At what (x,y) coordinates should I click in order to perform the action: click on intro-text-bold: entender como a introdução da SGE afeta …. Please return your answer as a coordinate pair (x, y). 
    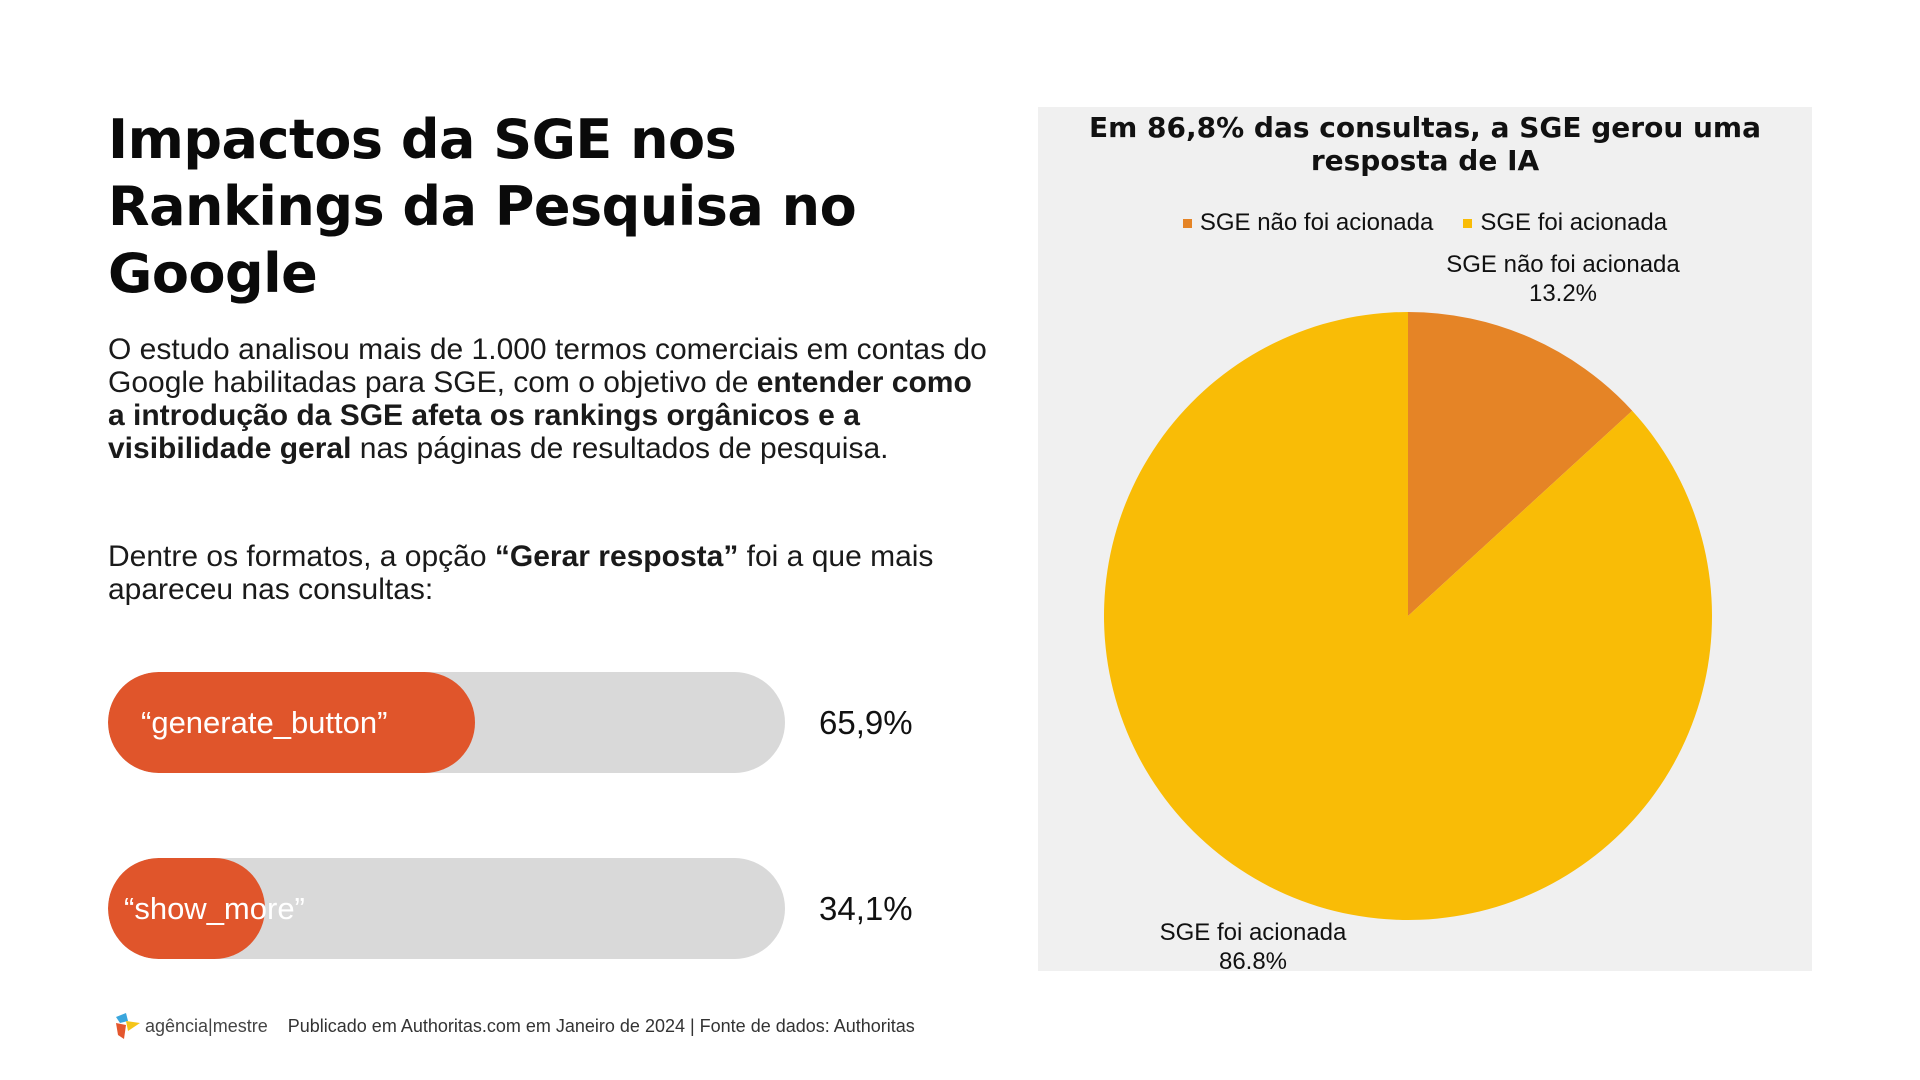
    Looking at the image, I should click on (540, 415).